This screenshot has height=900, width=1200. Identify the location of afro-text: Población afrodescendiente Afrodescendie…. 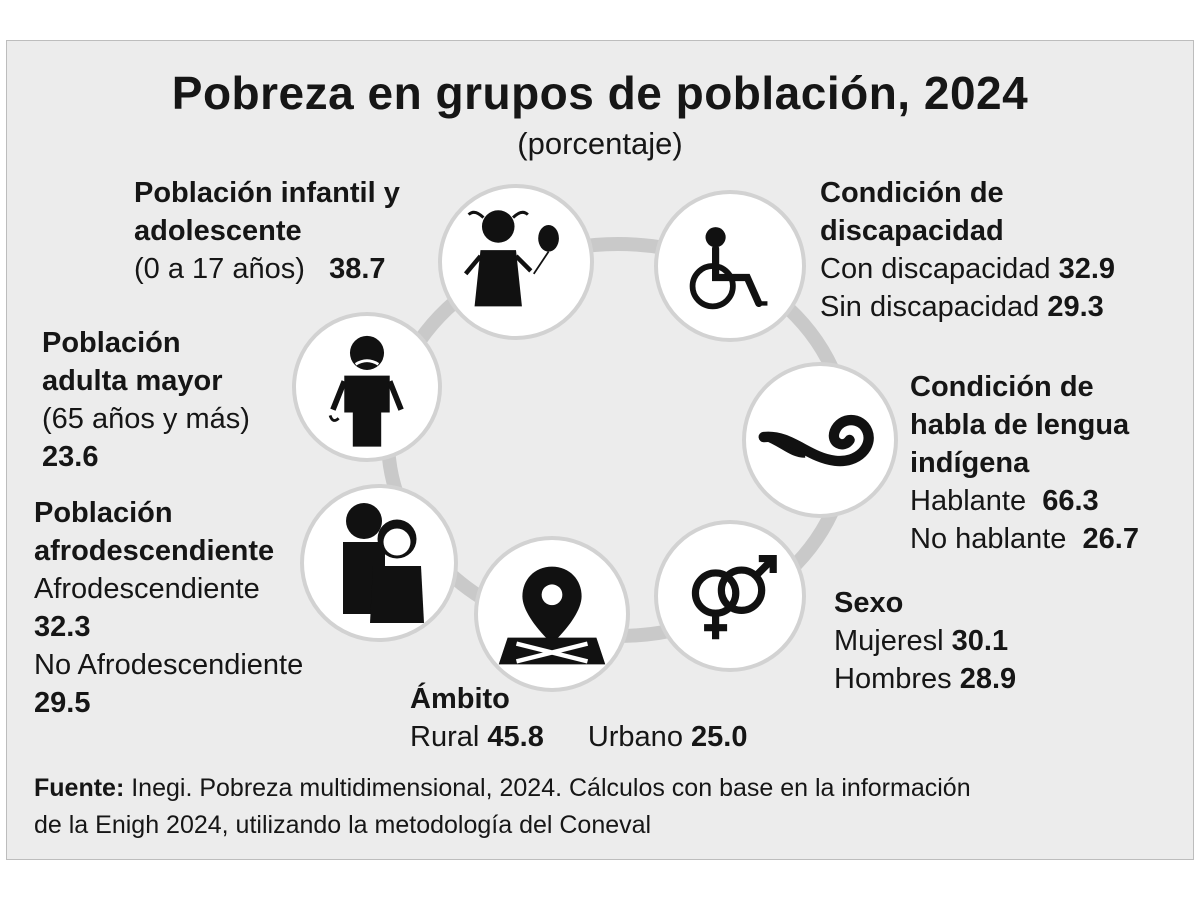
(168, 608).